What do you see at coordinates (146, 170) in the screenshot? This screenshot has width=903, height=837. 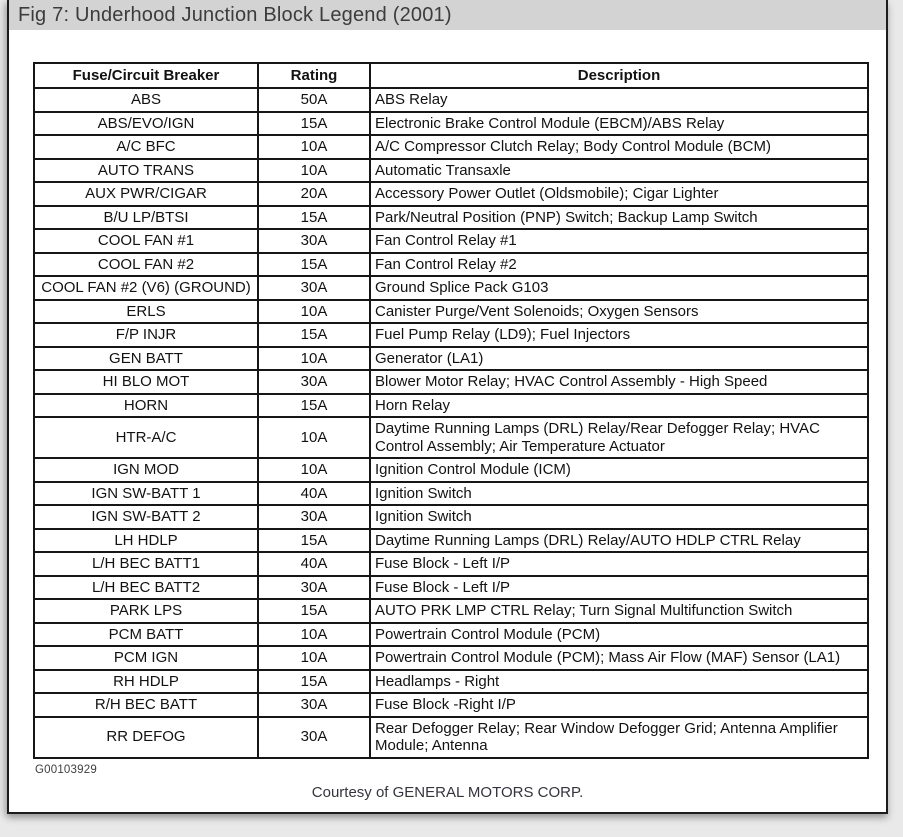 I see `fuse-cell: AUTO TRANS` at bounding box center [146, 170].